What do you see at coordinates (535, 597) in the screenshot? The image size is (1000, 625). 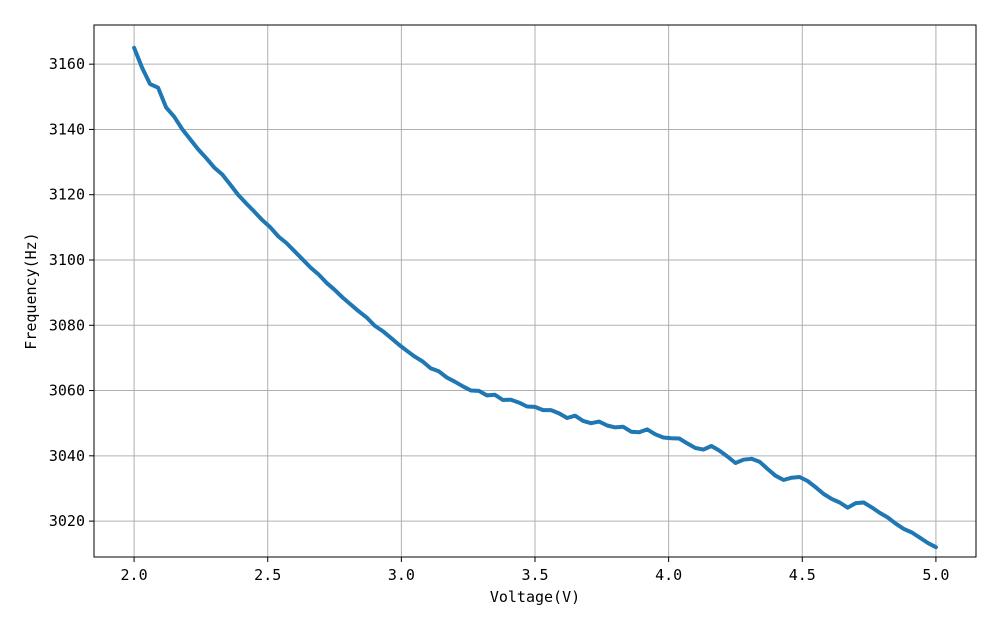 I see `x-axis-label: Voltage(V)` at bounding box center [535, 597].